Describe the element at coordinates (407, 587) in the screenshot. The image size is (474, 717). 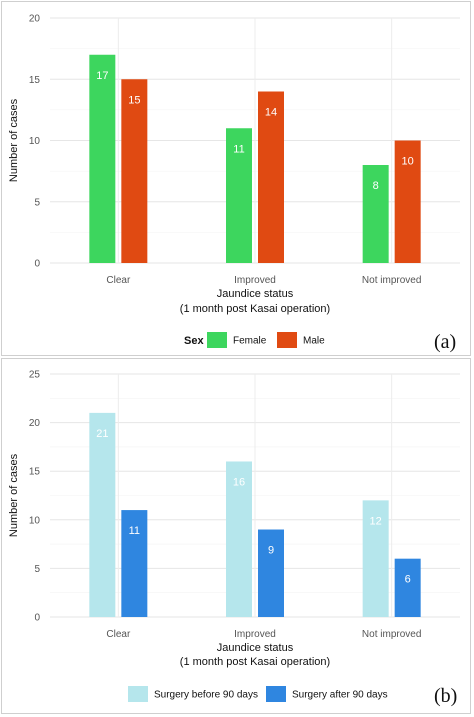
I see `bar-surgery-after-90-days-not-improved` at that location.